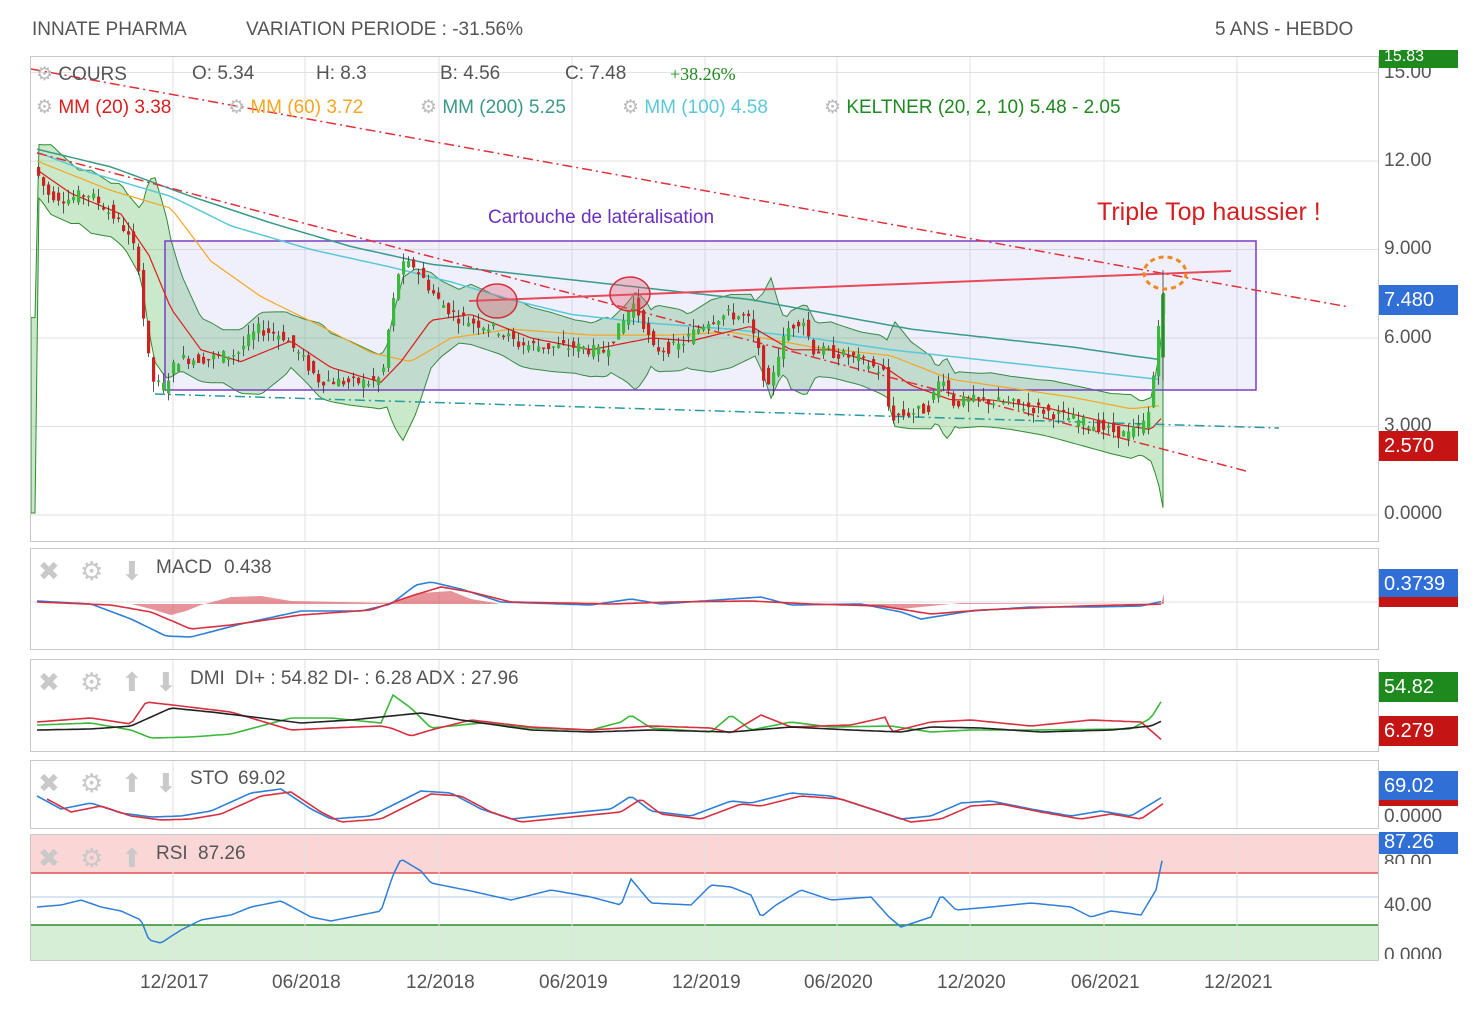  What do you see at coordinates (92, 74) in the screenshot?
I see `cours-label: COURS` at bounding box center [92, 74].